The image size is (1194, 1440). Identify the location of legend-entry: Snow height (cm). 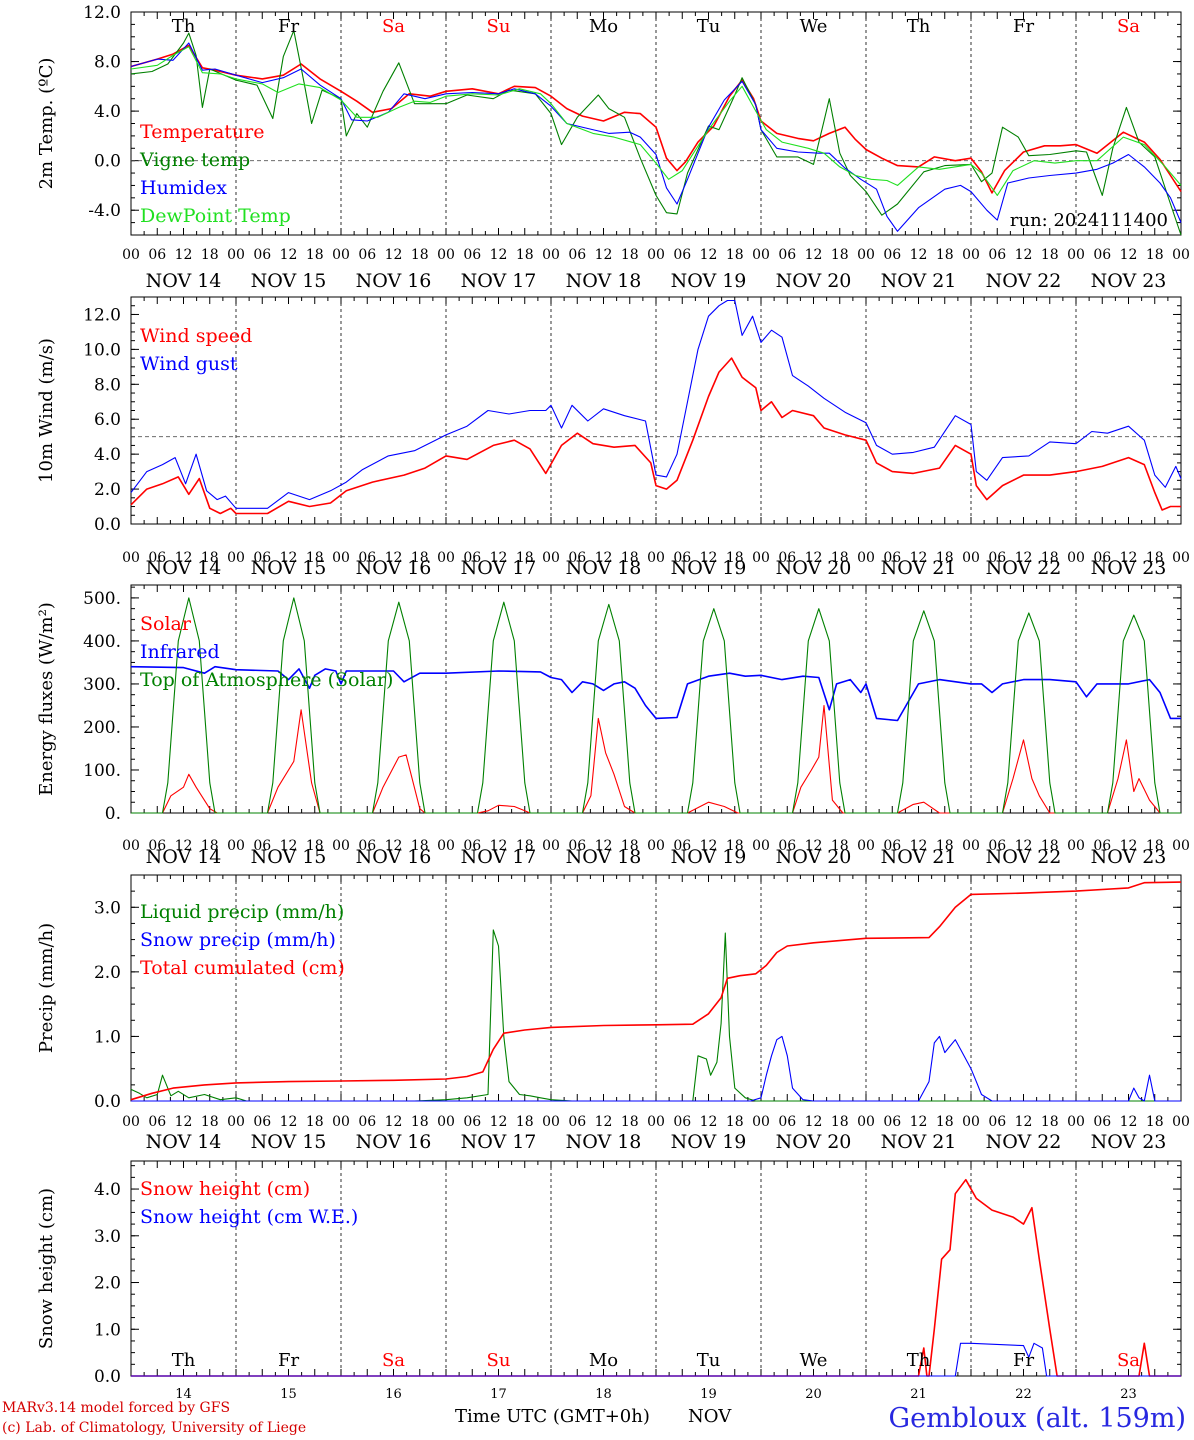
(225, 1189).